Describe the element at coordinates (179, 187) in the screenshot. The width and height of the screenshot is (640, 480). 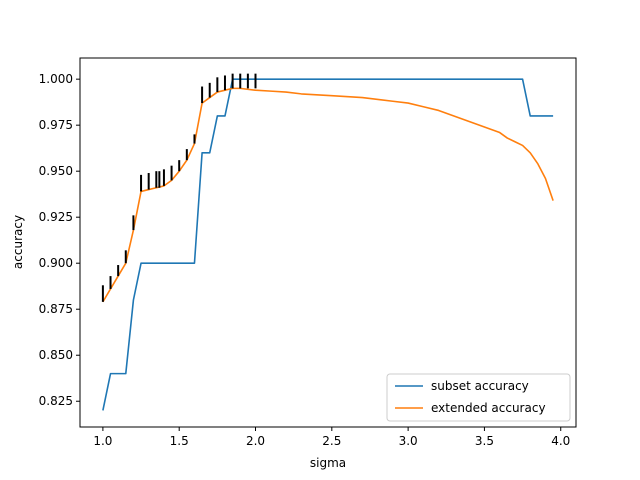
I see `error-bar-layer` at that location.